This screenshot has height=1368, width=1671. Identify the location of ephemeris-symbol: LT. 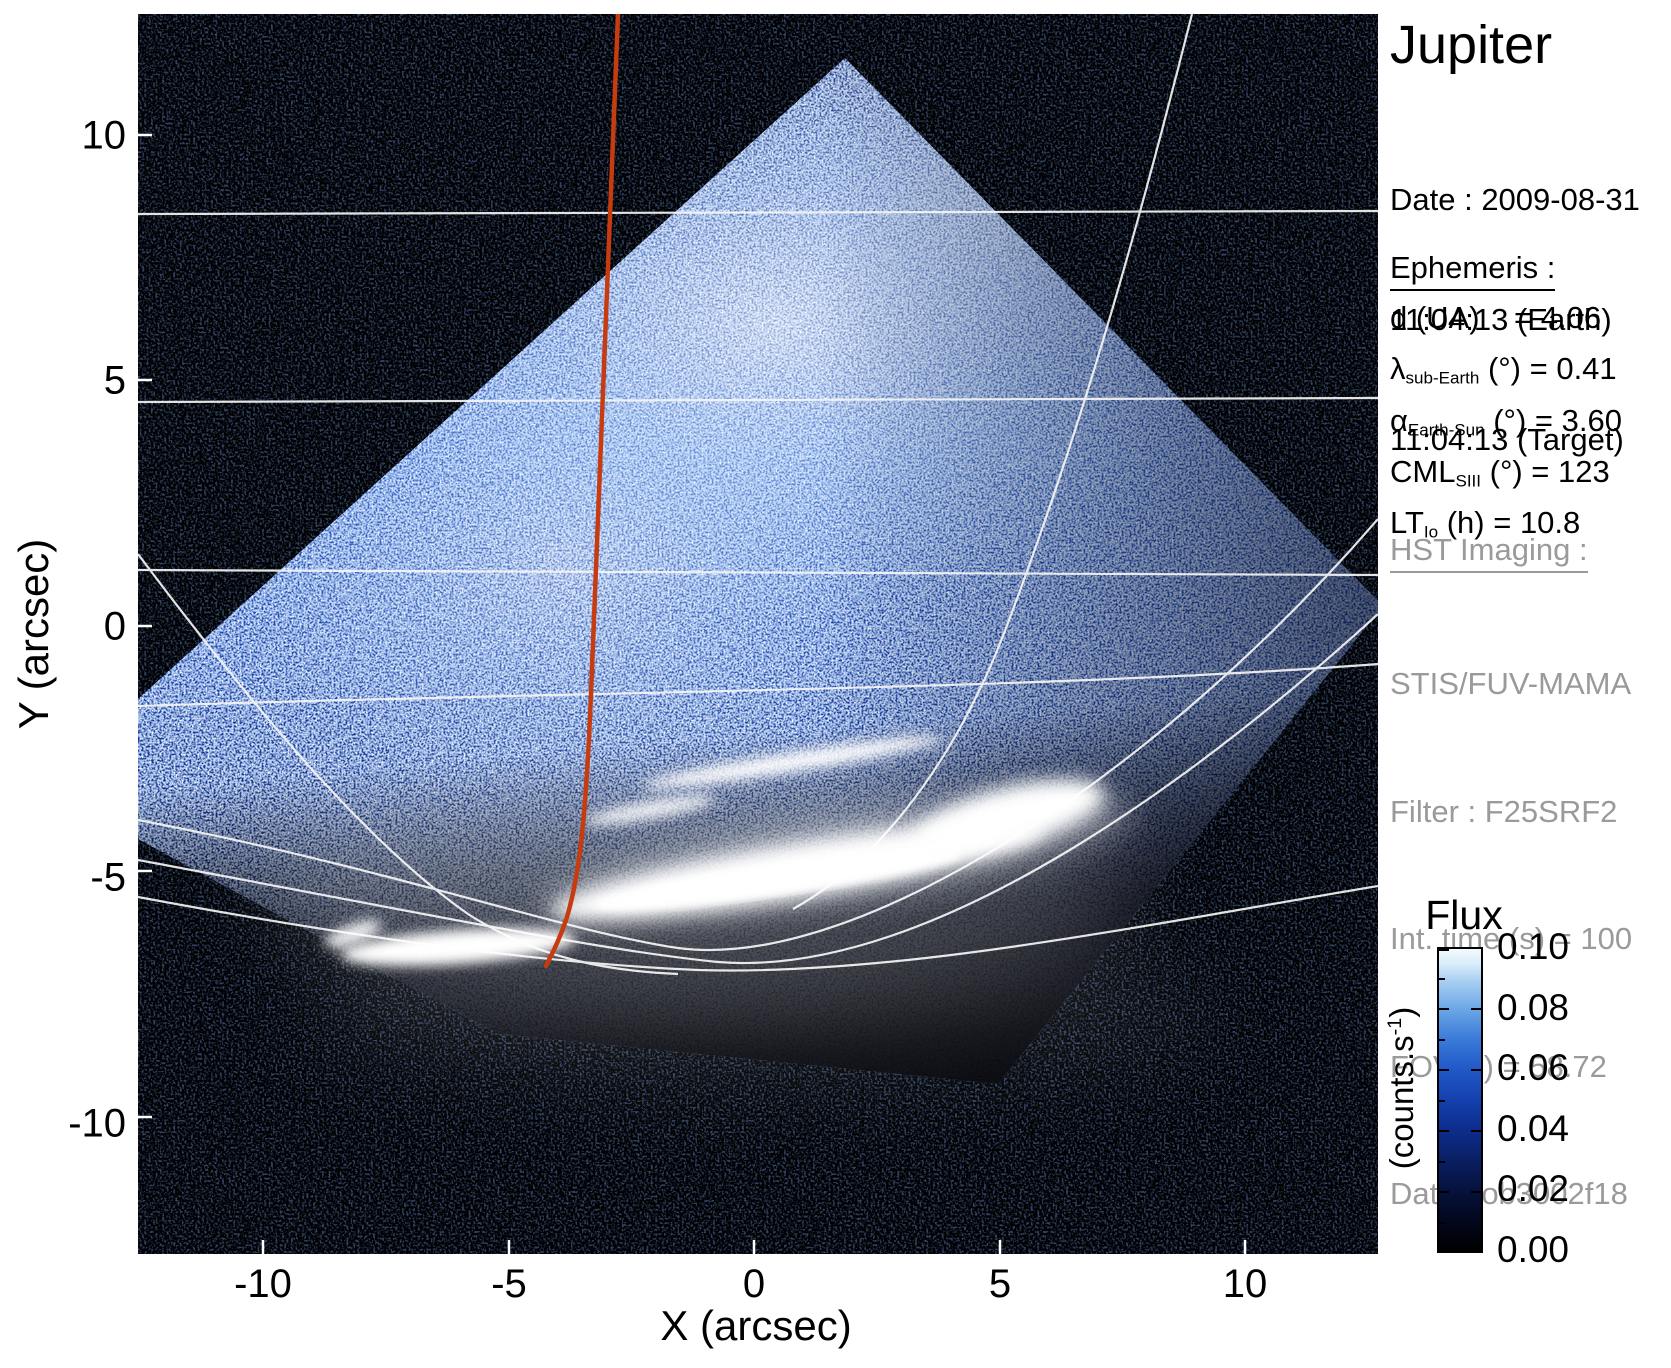
(1407, 522).